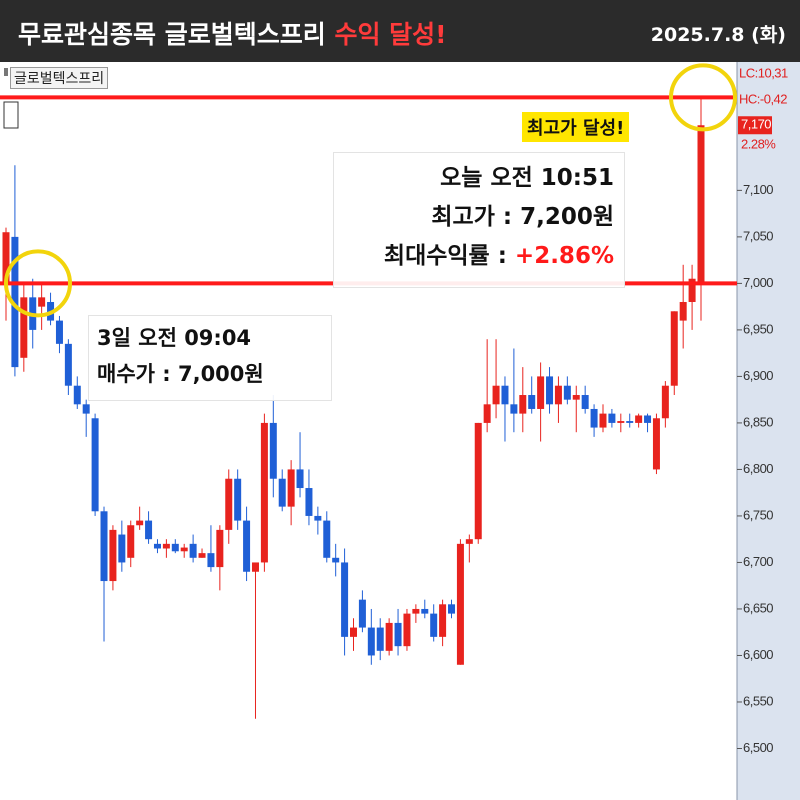 The width and height of the screenshot is (800, 800). I want to click on sell-box: 오늘 오전 10:51 최고가 : 7,200원 최대수익률 : +2.86%, so click(479, 220).